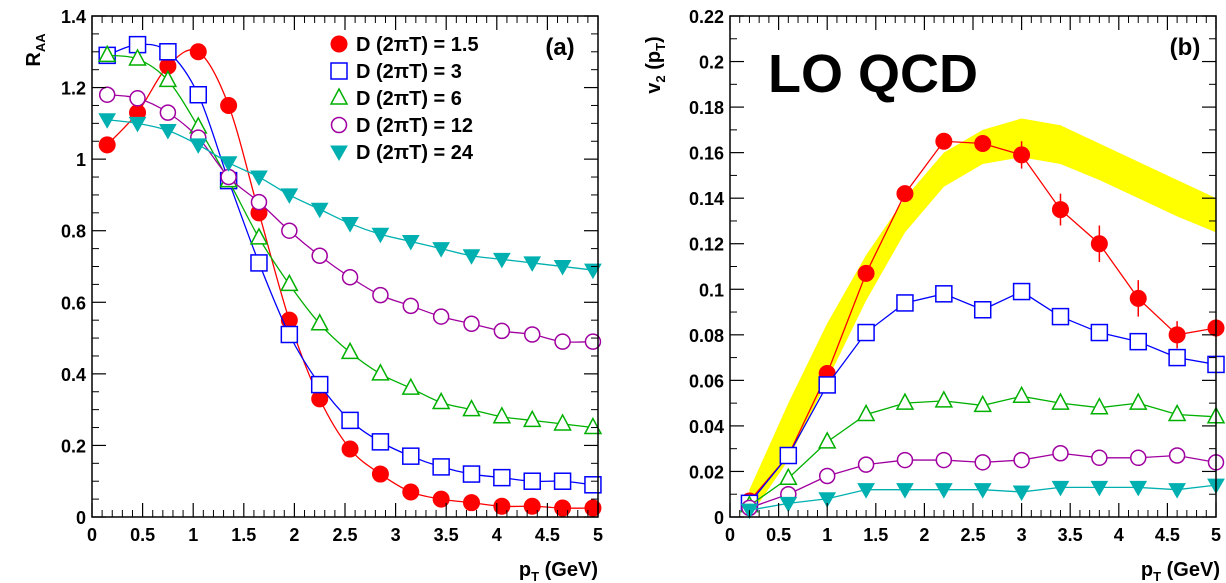 The width and height of the screenshot is (1226, 583). I want to click on y-tick-label: 0.4, so click(73, 375).